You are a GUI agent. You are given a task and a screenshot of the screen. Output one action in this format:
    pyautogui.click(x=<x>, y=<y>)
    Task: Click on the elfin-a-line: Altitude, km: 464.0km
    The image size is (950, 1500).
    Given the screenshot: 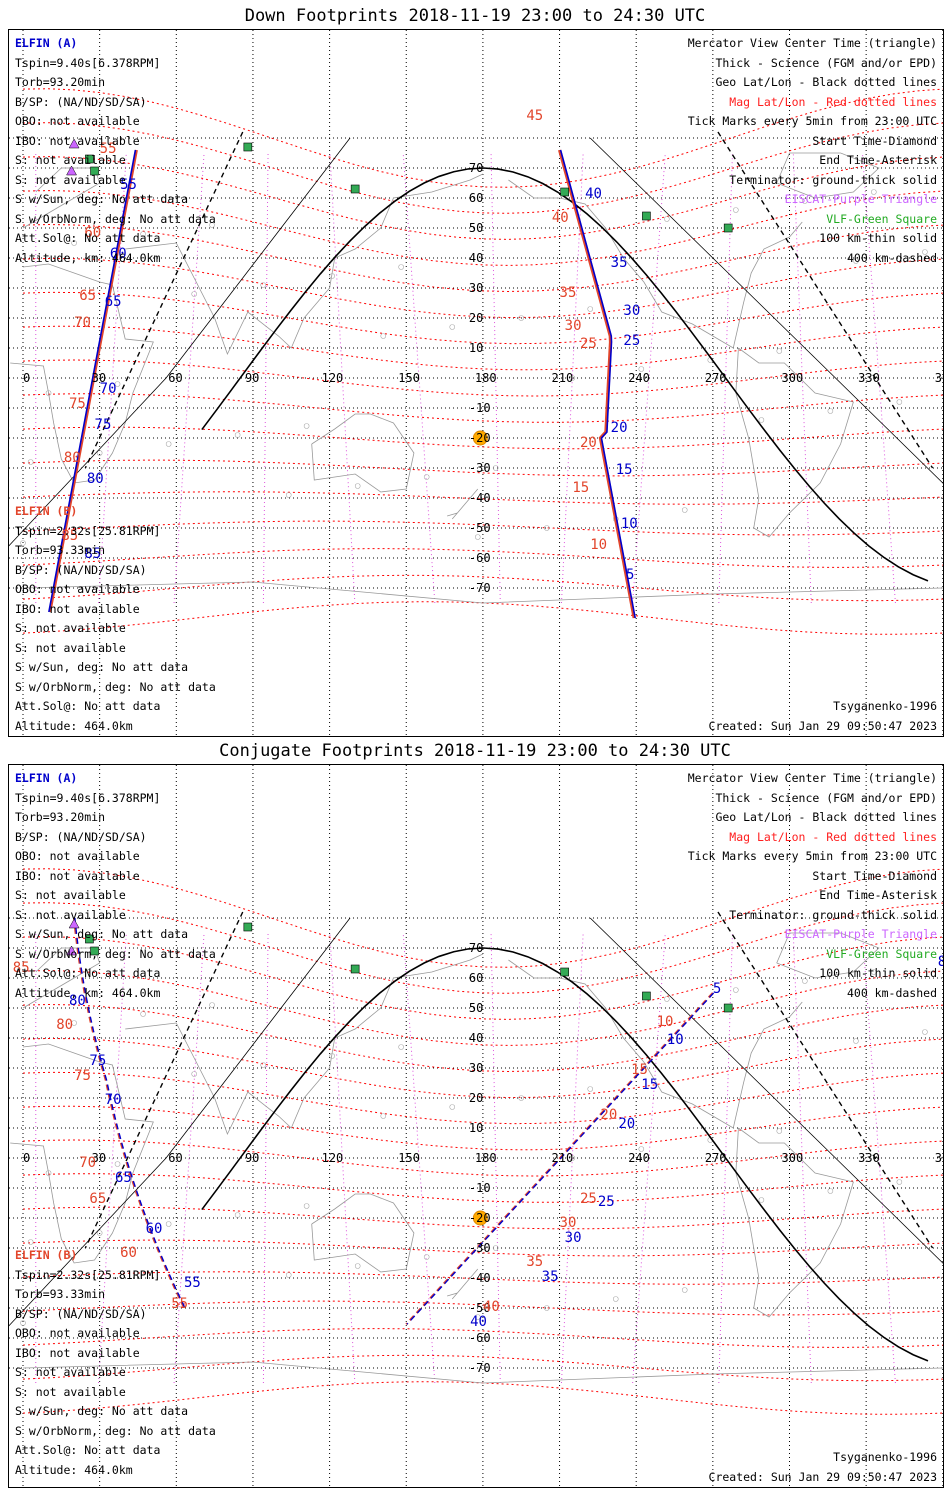 What is the action you would take?
    pyautogui.click(x=88, y=992)
    